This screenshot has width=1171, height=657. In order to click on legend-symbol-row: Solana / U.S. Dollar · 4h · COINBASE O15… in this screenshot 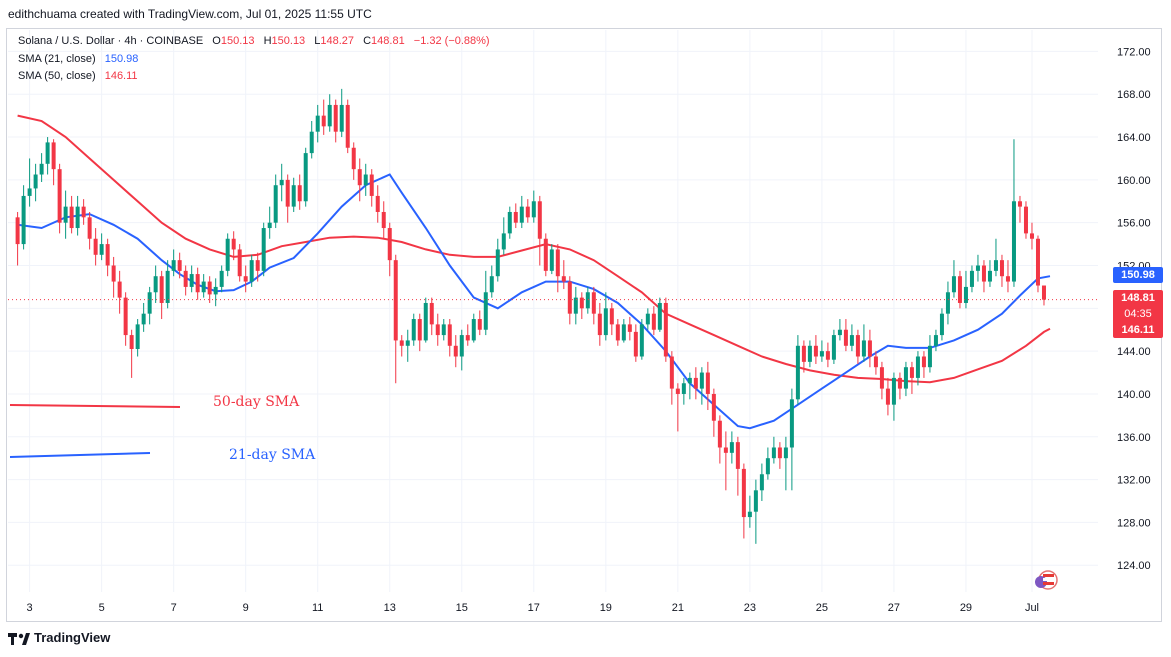, I will do `click(254, 41)`.